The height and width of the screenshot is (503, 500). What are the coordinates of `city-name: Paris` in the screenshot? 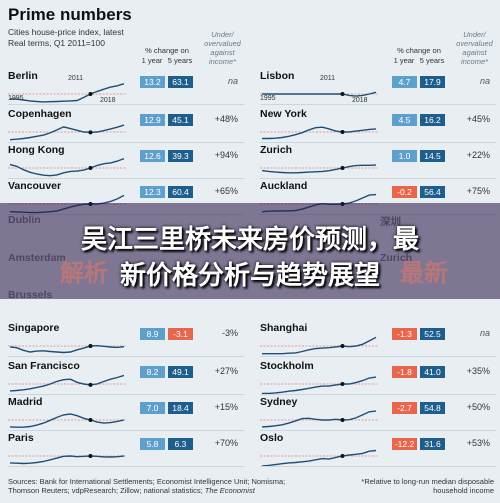 It's located at (21, 438).